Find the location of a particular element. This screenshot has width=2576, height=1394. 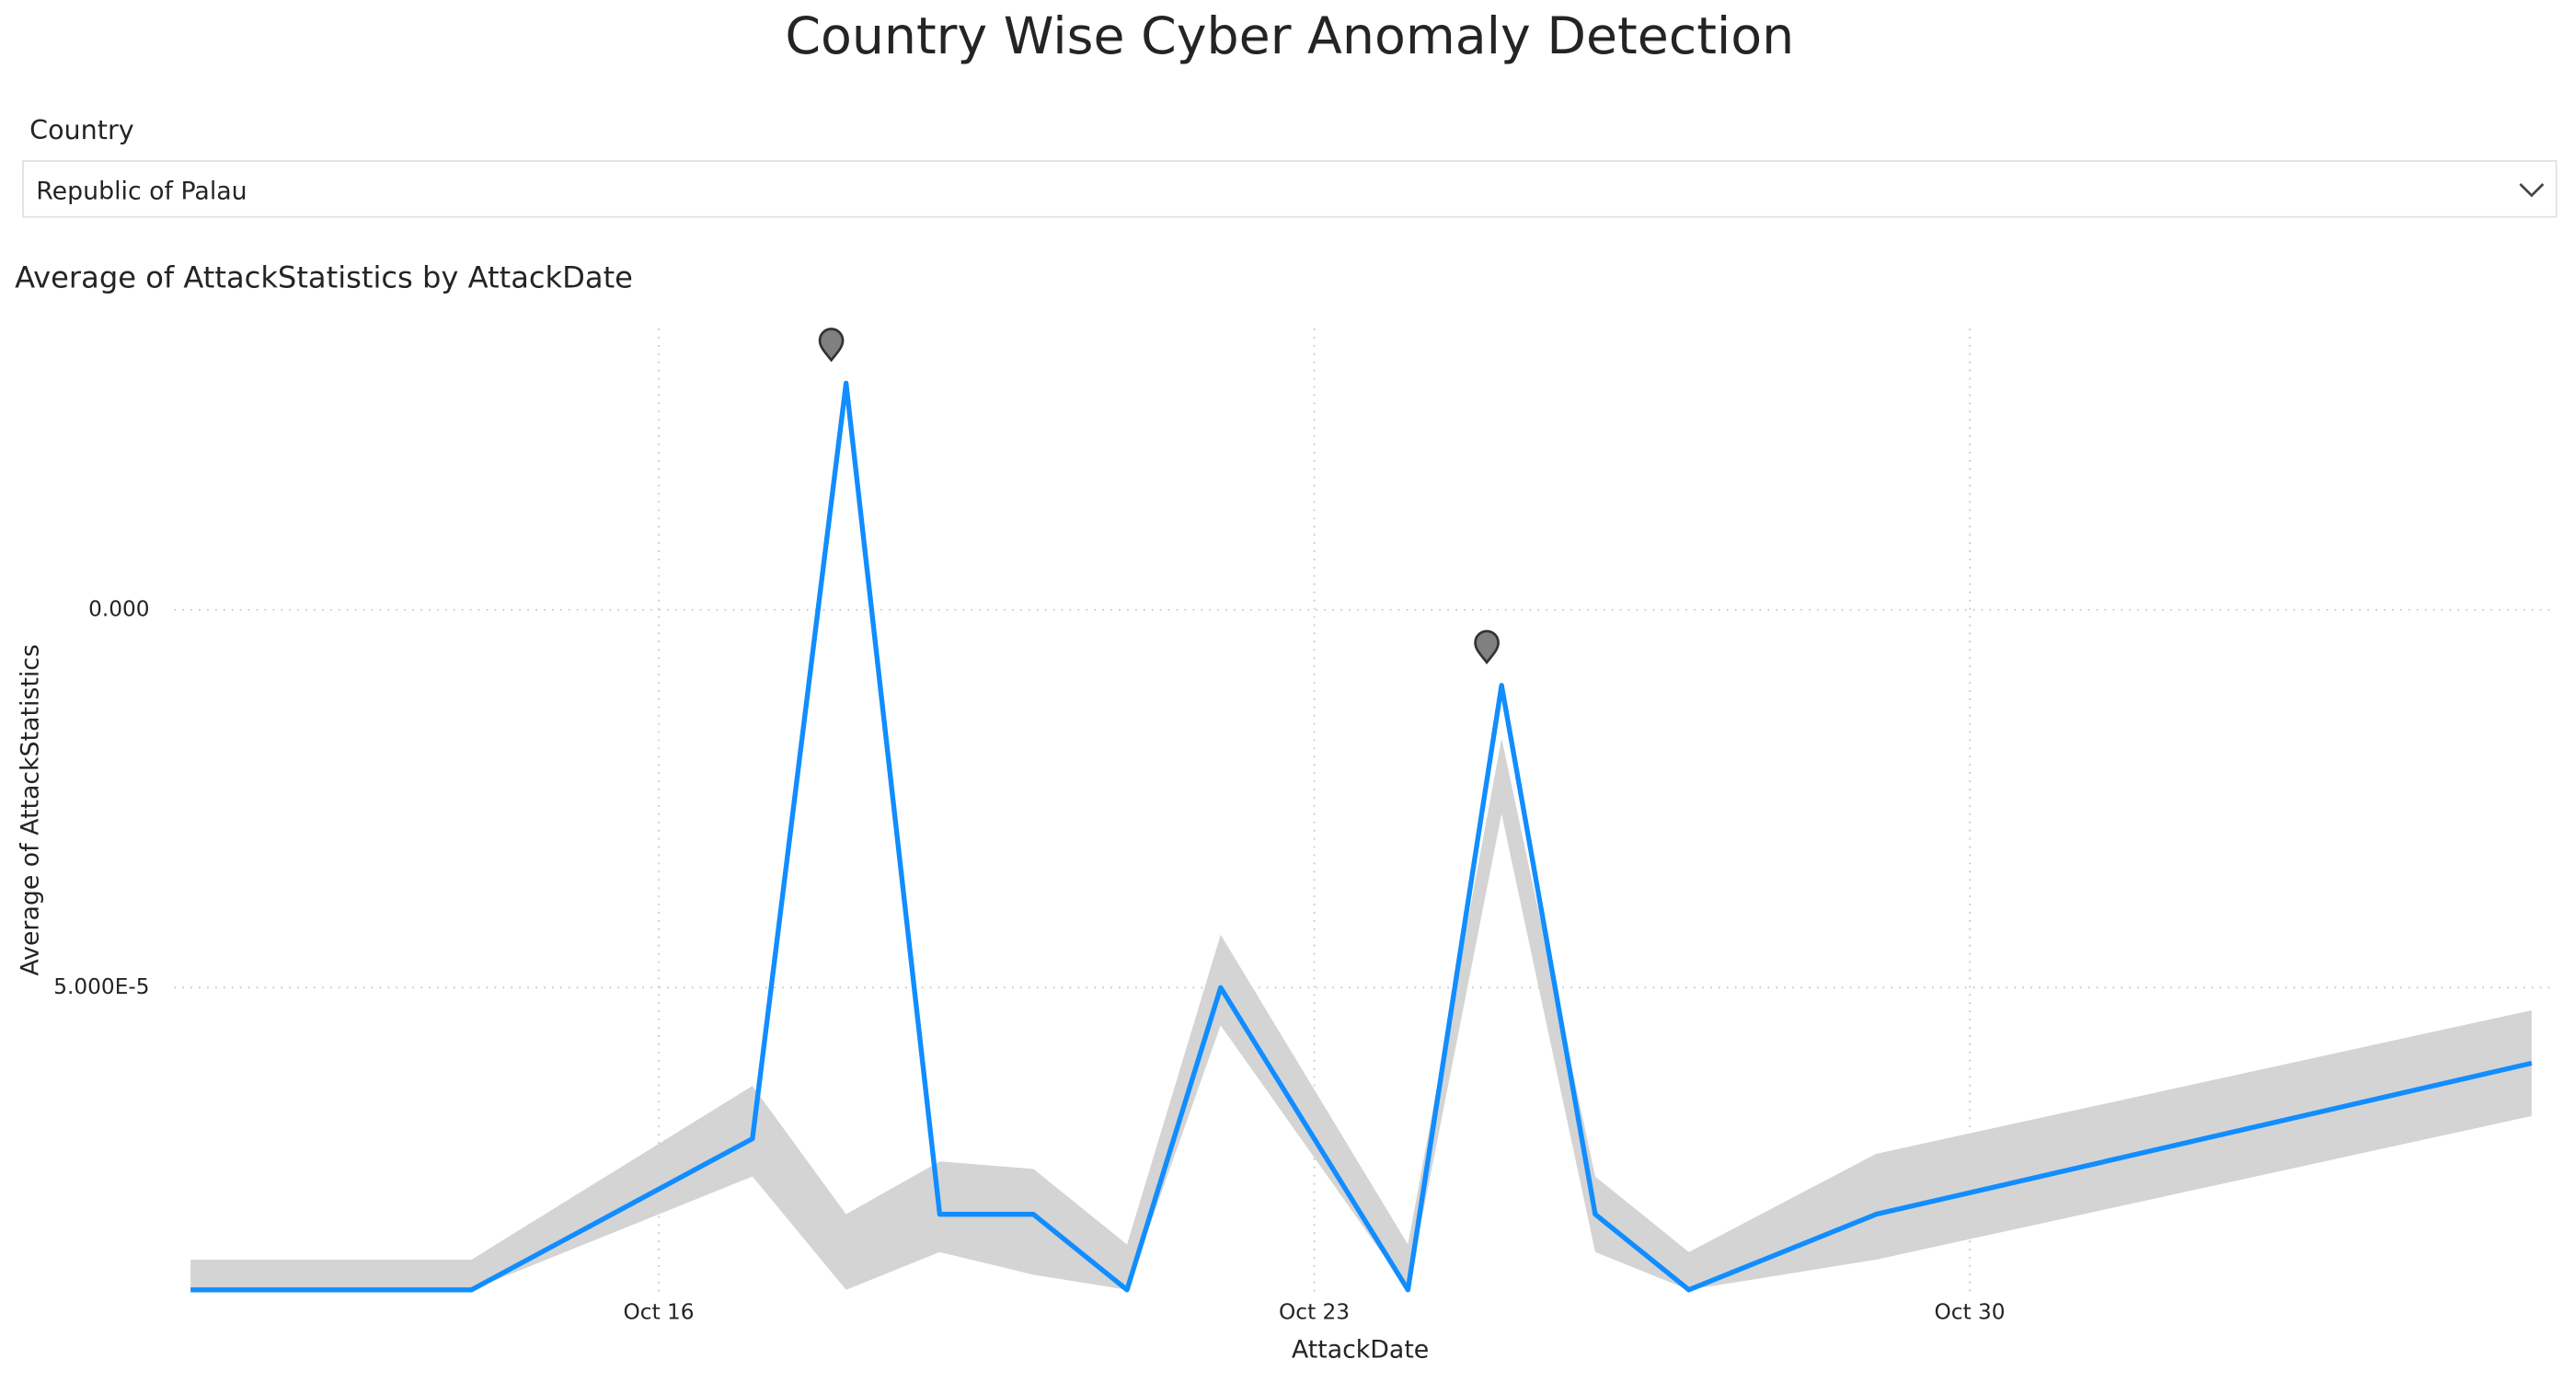

dropdown-value: Republic of Palau is located at coordinates (141, 191).